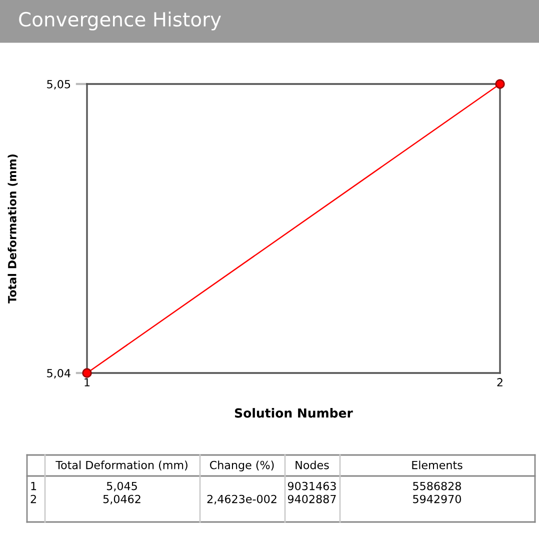 The height and width of the screenshot is (534, 539). What do you see at coordinates (312, 486) in the screenshot?
I see `text: 9031463` at bounding box center [312, 486].